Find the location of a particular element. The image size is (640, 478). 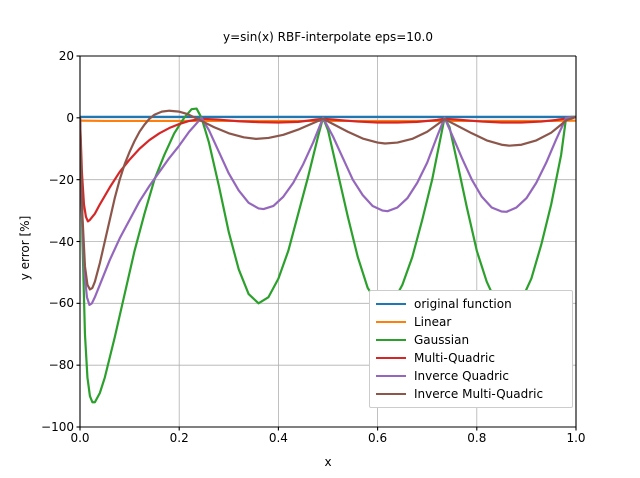

legend-item: Linear is located at coordinates (471, 322).